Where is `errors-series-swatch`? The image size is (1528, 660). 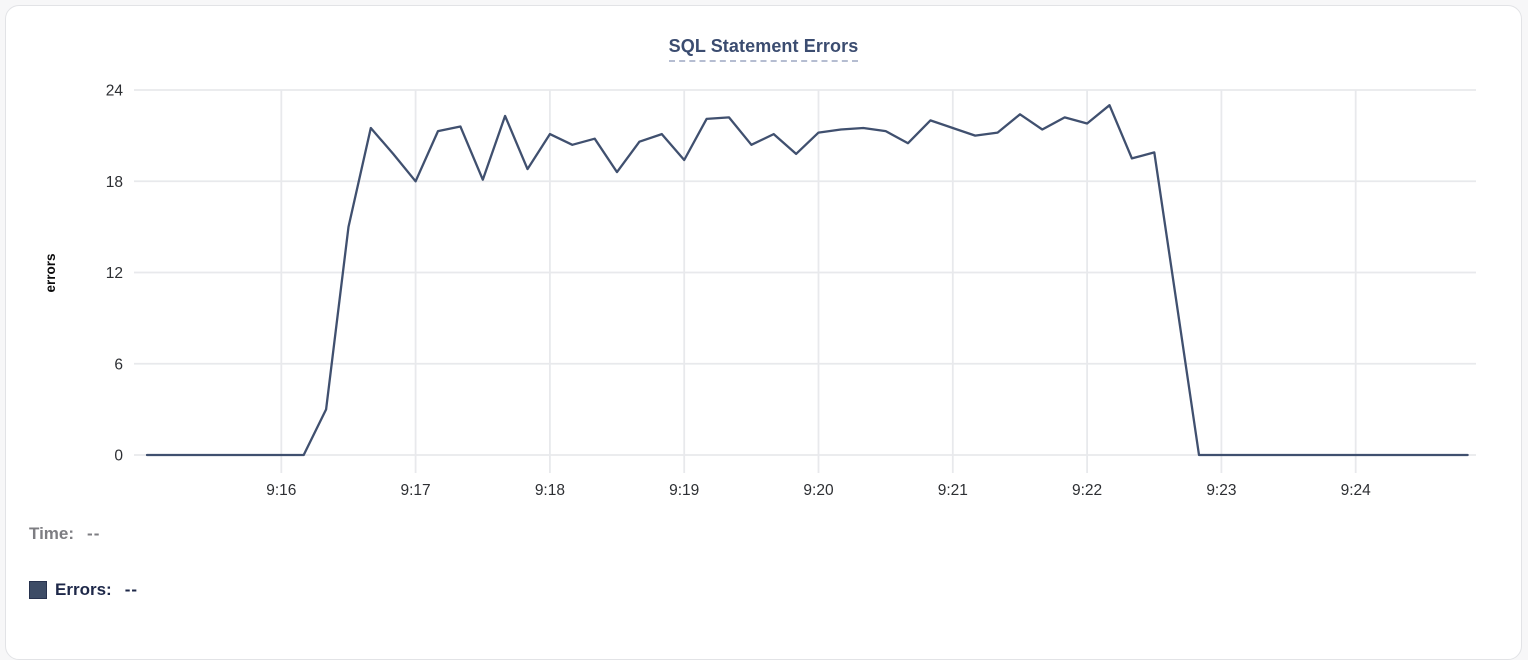 errors-series-swatch is located at coordinates (38, 590).